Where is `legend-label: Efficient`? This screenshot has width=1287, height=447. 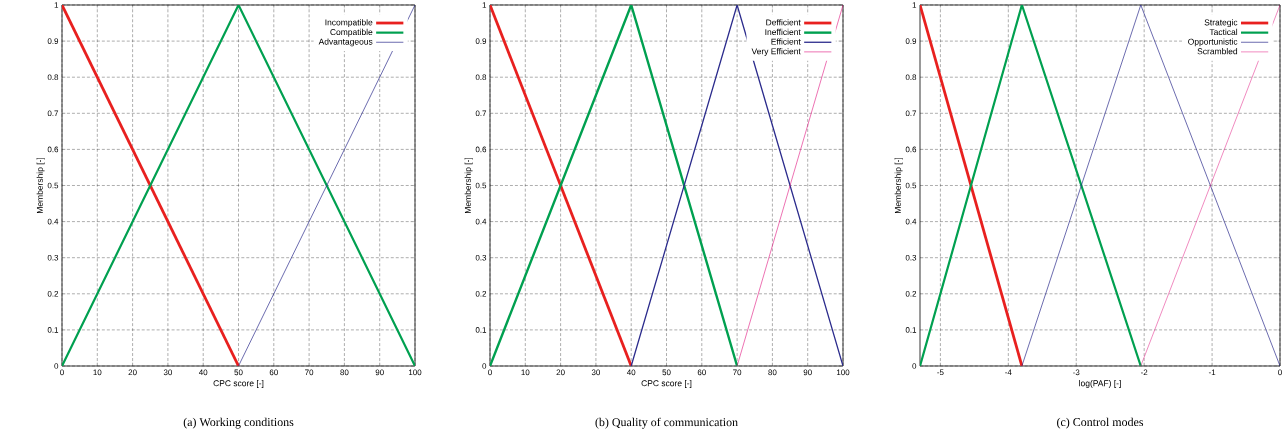 legend-label: Efficient is located at coordinates (786, 41).